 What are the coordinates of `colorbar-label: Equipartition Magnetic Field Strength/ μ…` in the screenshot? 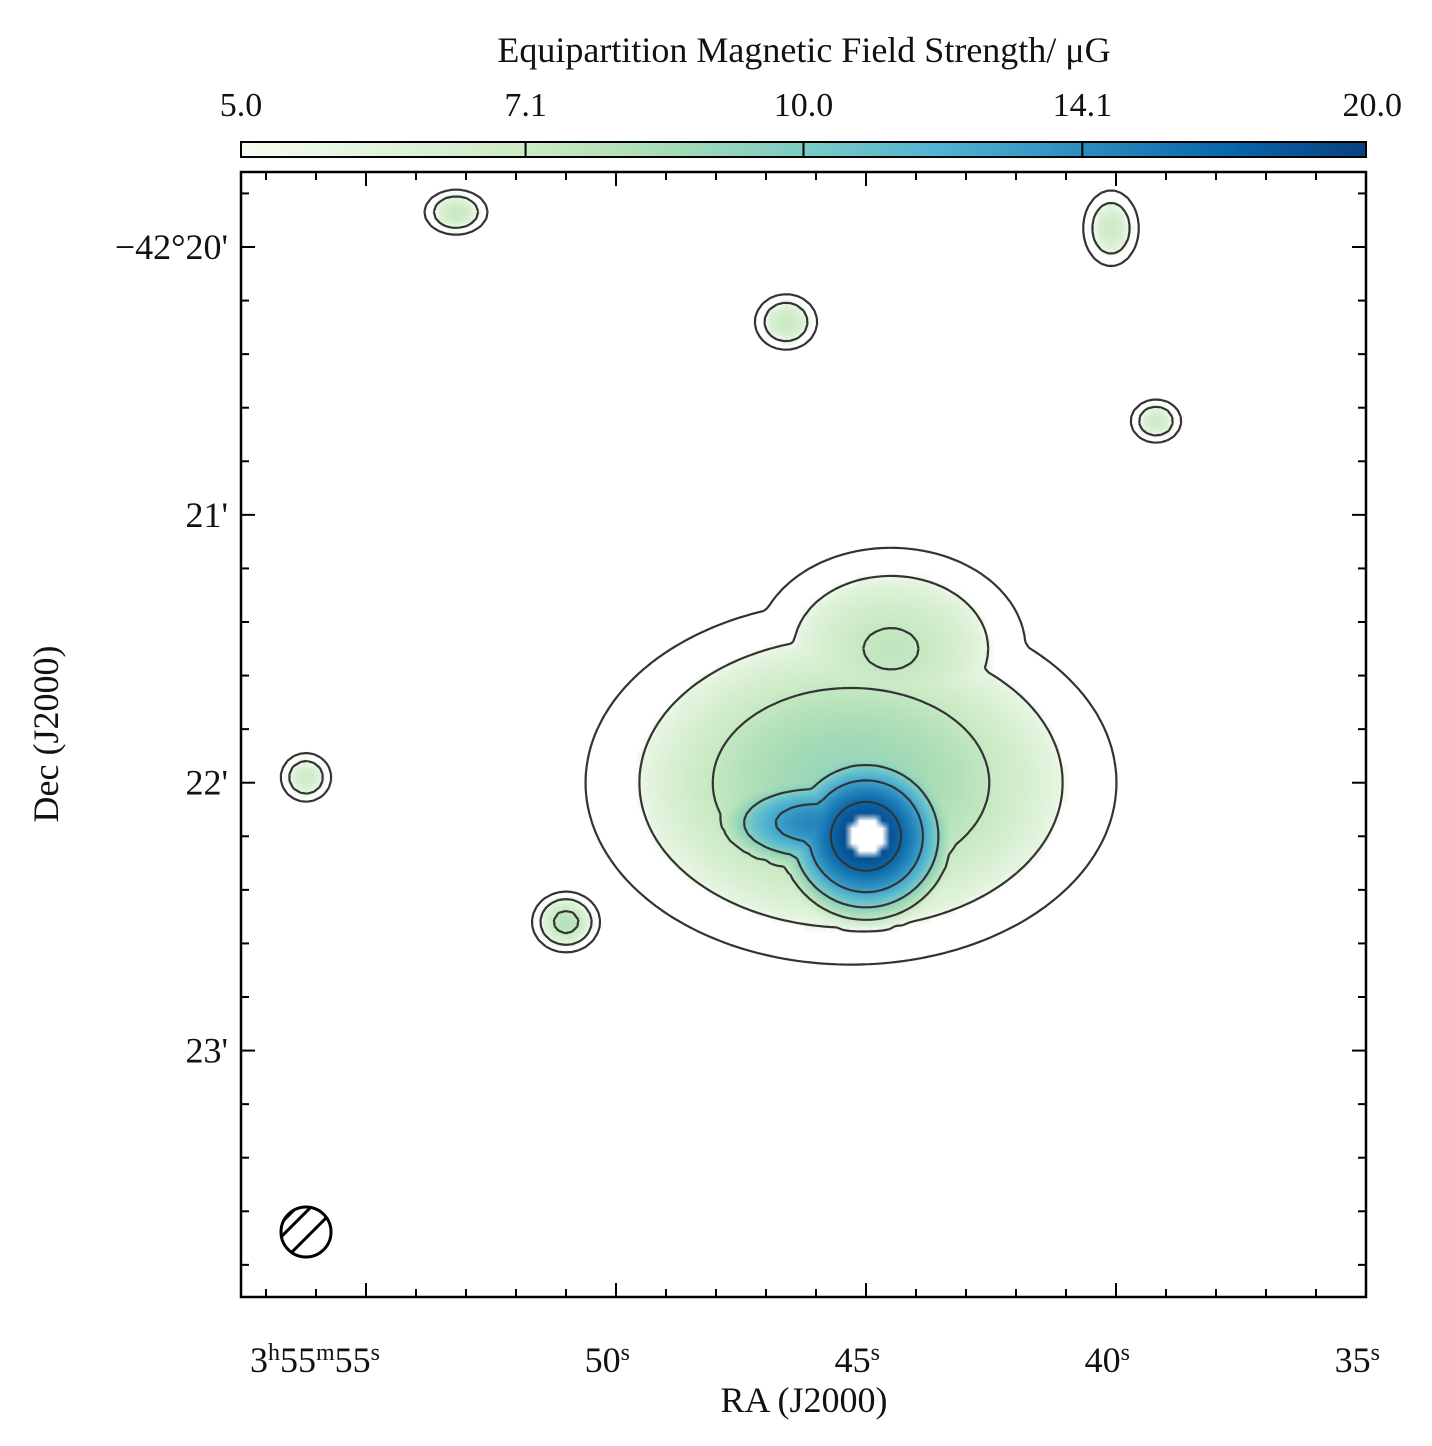 It's located at (803, 50).